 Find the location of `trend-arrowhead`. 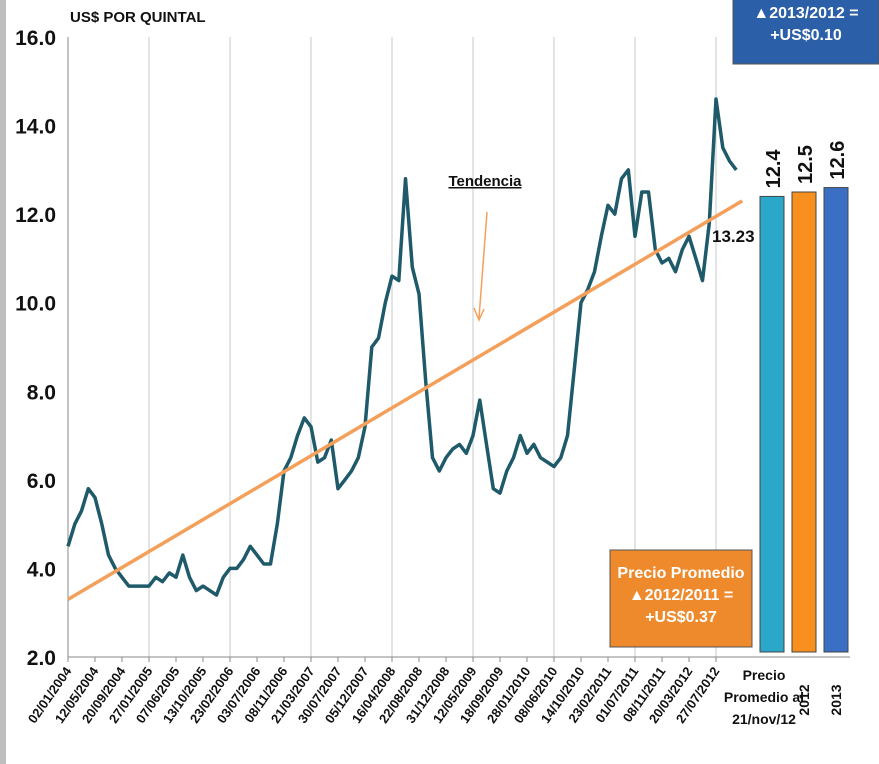

trend-arrowhead is located at coordinates (479, 314).